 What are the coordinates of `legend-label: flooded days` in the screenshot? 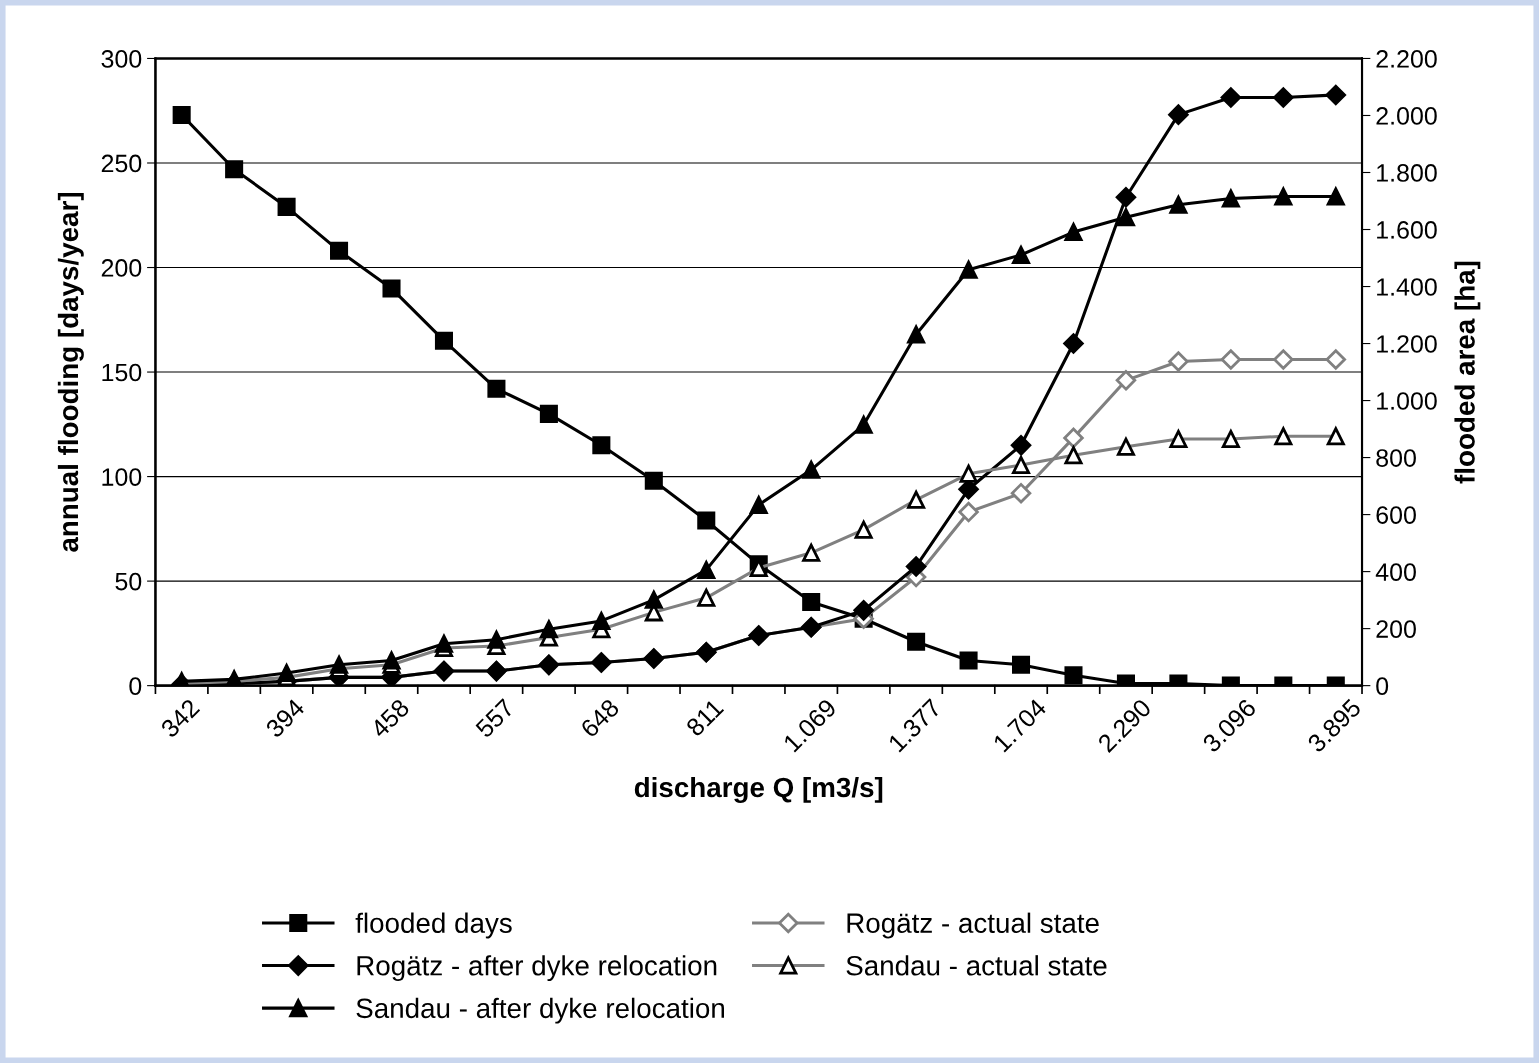 It's located at (433, 925).